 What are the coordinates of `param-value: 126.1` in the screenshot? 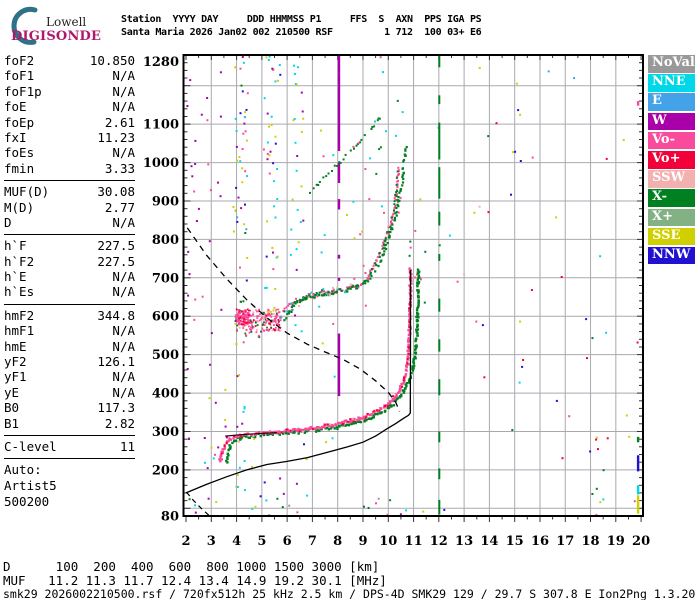 It's located at (116, 362).